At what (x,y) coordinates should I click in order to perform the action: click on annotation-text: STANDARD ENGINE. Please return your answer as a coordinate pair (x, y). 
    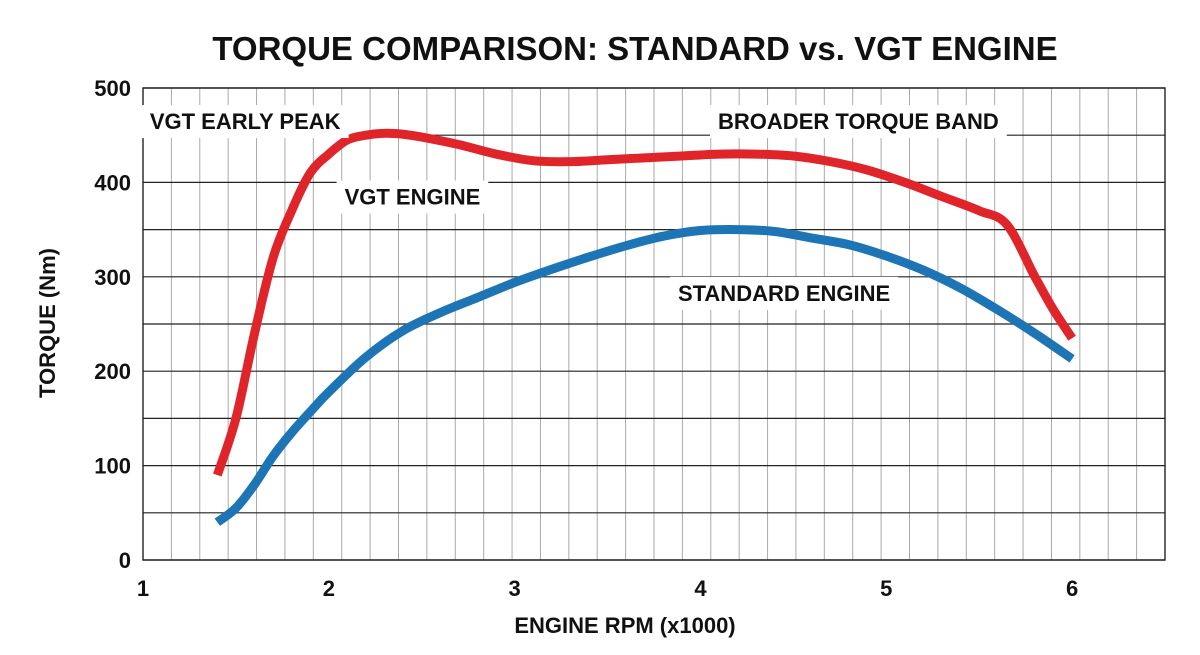
    Looking at the image, I should click on (784, 293).